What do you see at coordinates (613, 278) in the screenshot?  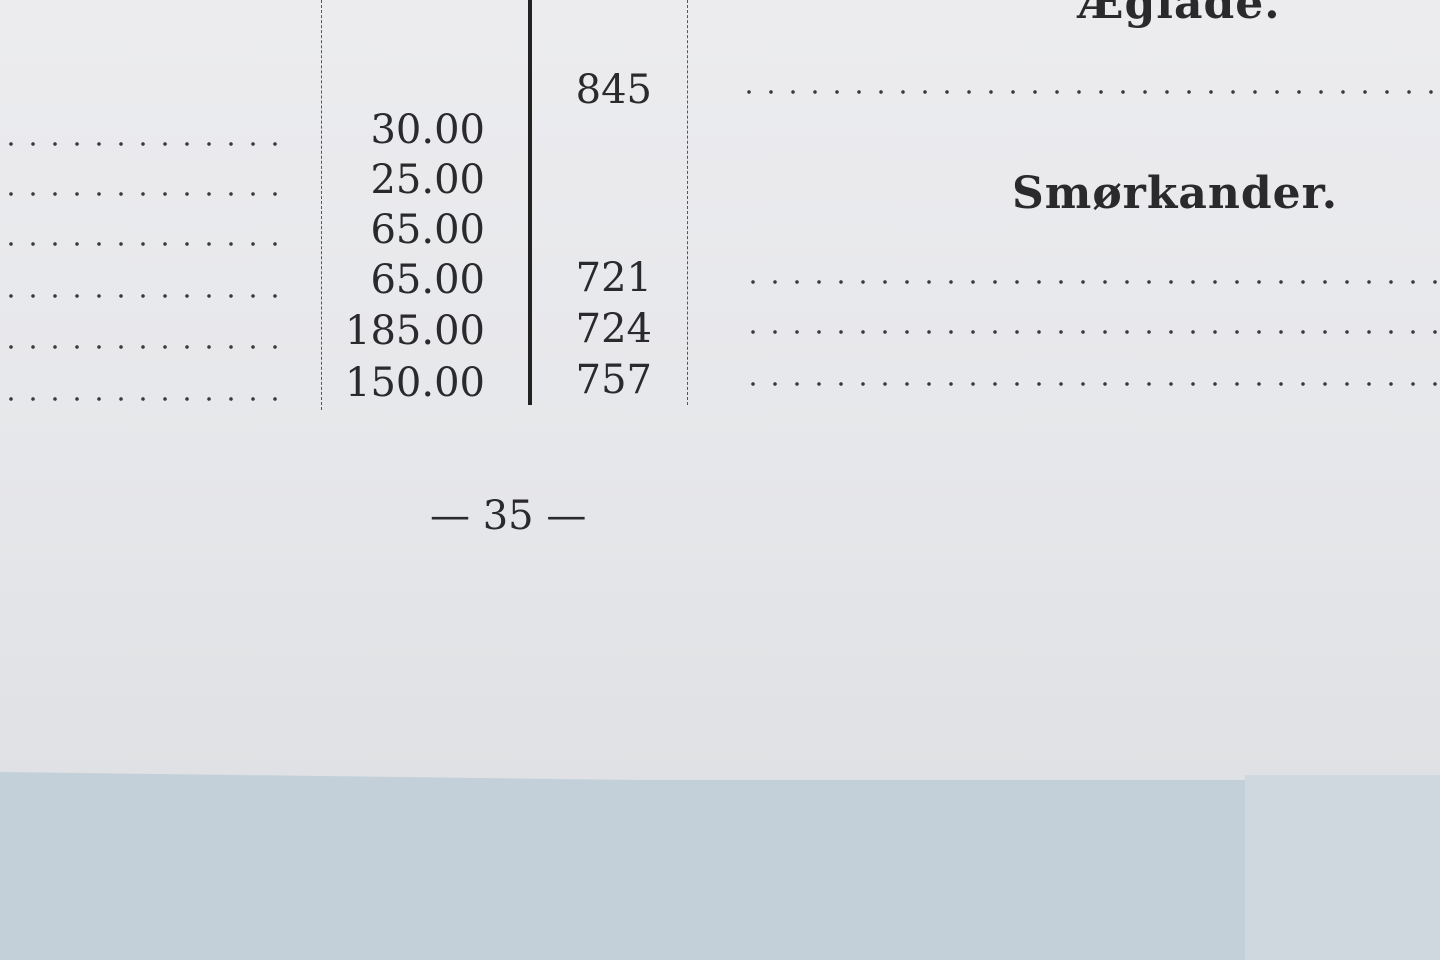 I see `item-number: 721` at bounding box center [613, 278].